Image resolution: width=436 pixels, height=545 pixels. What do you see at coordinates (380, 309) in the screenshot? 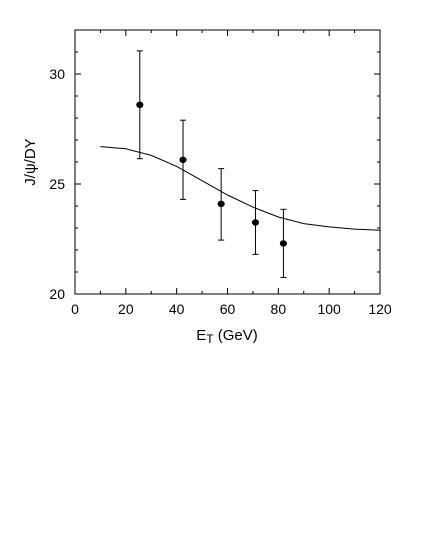
I see `x-tick-label: 120` at bounding box center [380, 309].